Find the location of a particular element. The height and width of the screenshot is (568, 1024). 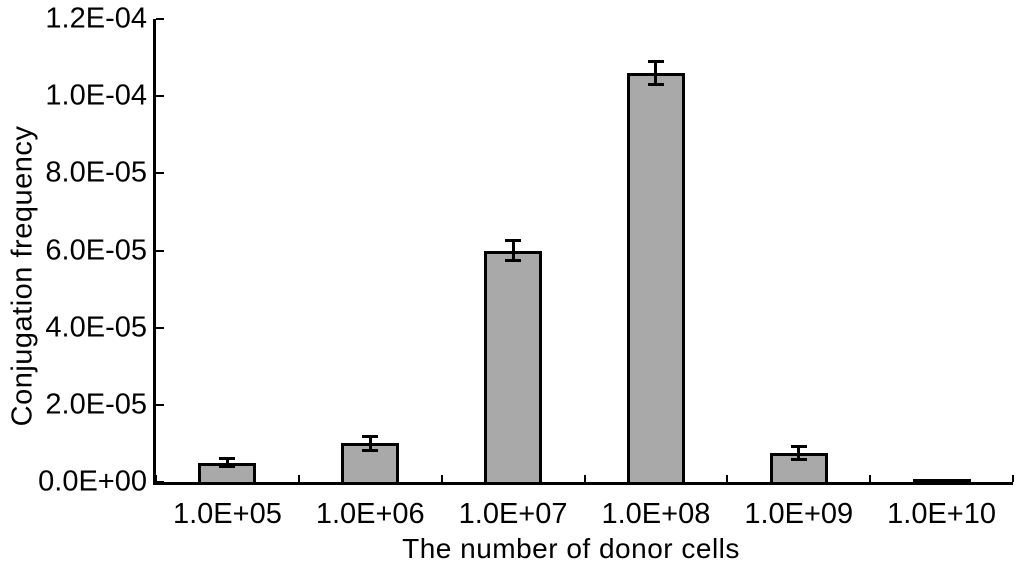

y-tick-label: 1.0E-04 is located at coordinates (96, 95).